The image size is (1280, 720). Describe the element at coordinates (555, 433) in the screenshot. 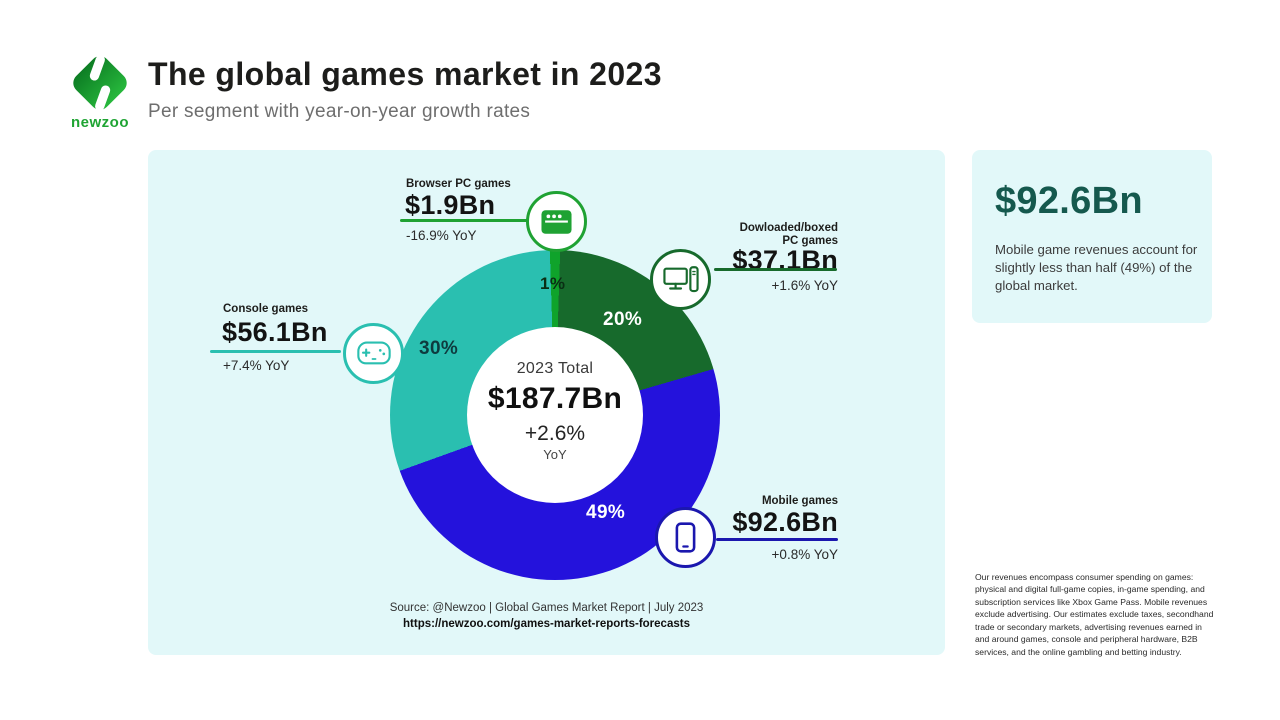

I see `total-yoy: +2.6%` at that location.